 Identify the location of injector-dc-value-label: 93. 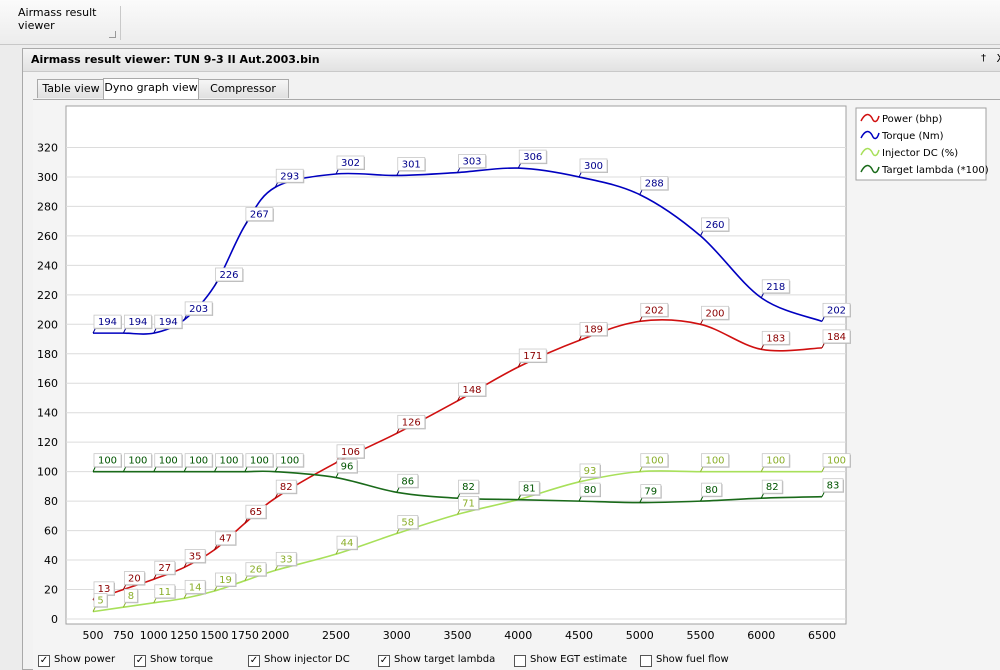
(590, 471).